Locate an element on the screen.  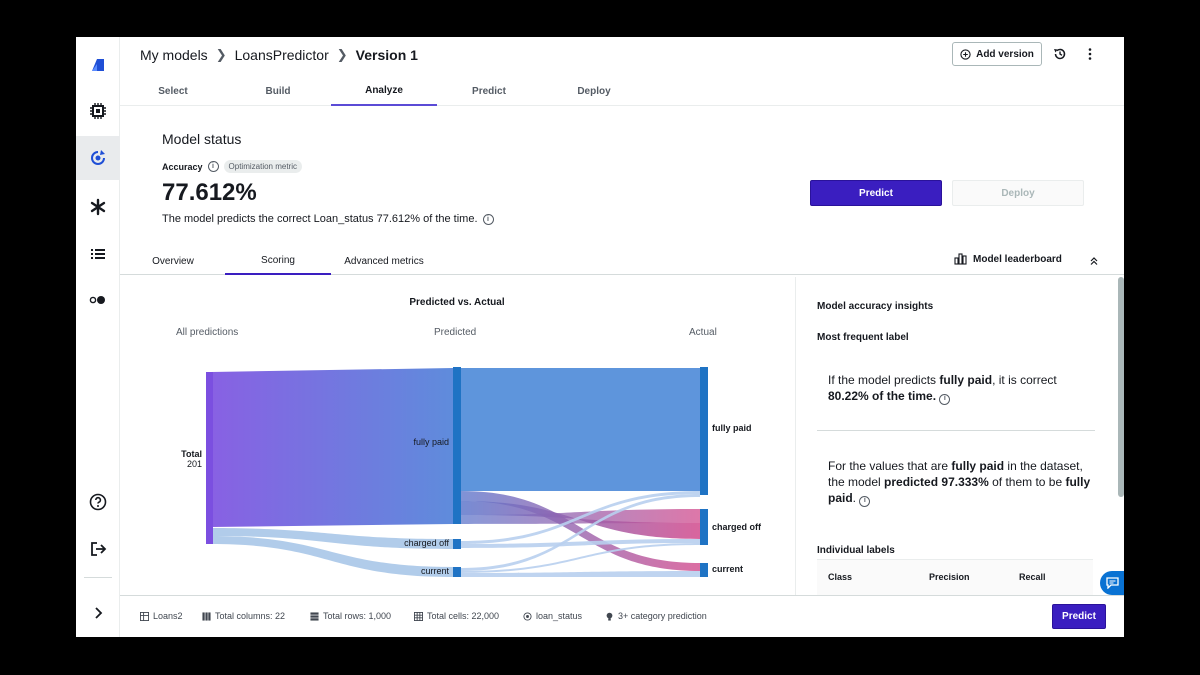
footer-dataset: Loans2 is located at coordinates (161, 616).